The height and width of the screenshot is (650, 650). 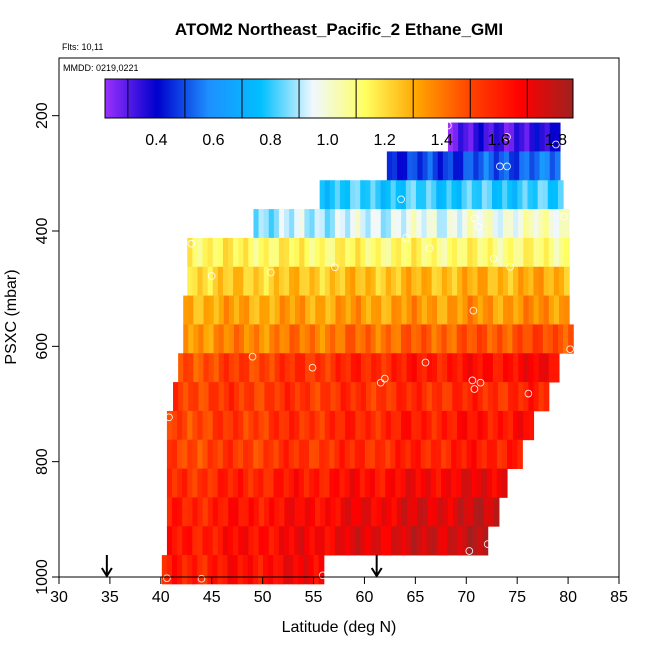 What do you see at coordinates (46, 348) in the screenshot?
I see `y-axis: 200 400 600 800 1000` at bounding box center [46, 348].